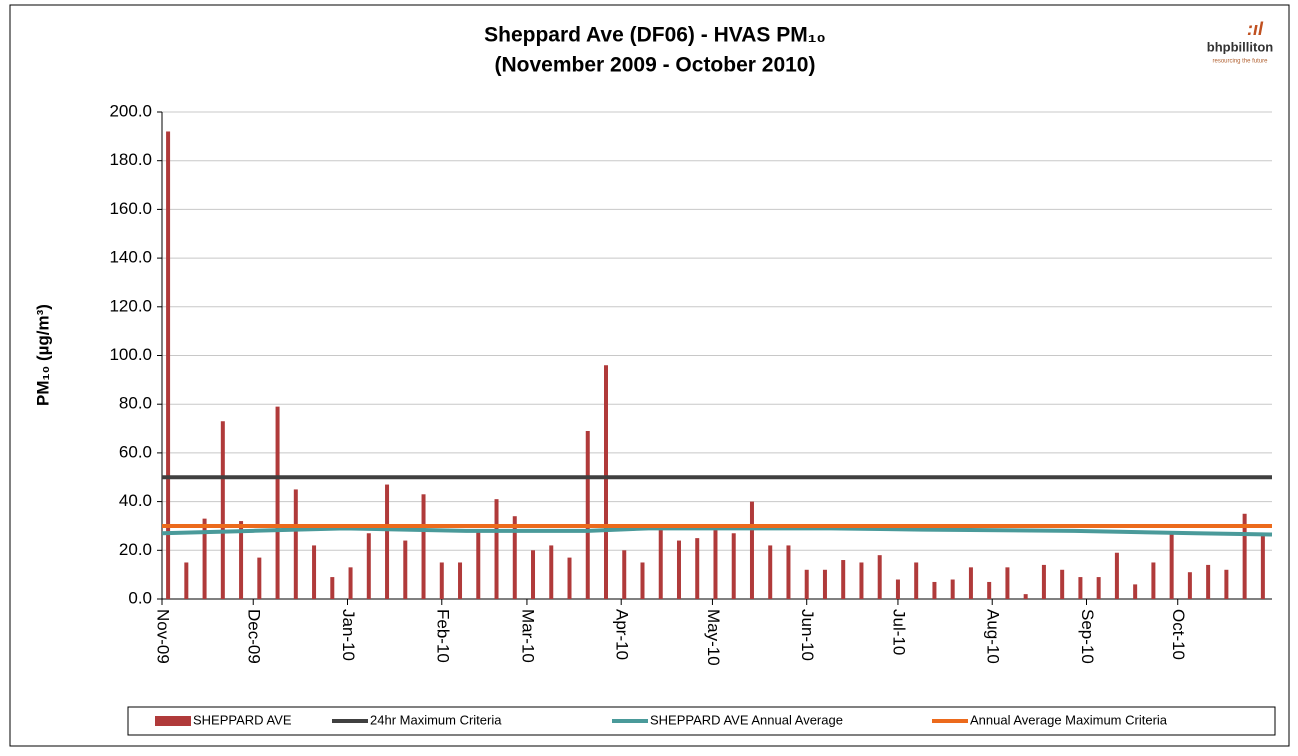 This screenshot has height=756, width=1298. Describe the element at coordinates (527, 636) in the screenshot. I see `x-tick-label: Mar-10` at that location.